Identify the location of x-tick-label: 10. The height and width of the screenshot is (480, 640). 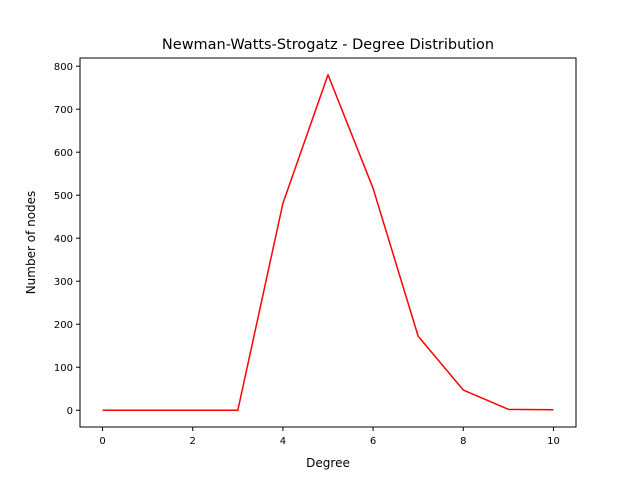
(553, 441).